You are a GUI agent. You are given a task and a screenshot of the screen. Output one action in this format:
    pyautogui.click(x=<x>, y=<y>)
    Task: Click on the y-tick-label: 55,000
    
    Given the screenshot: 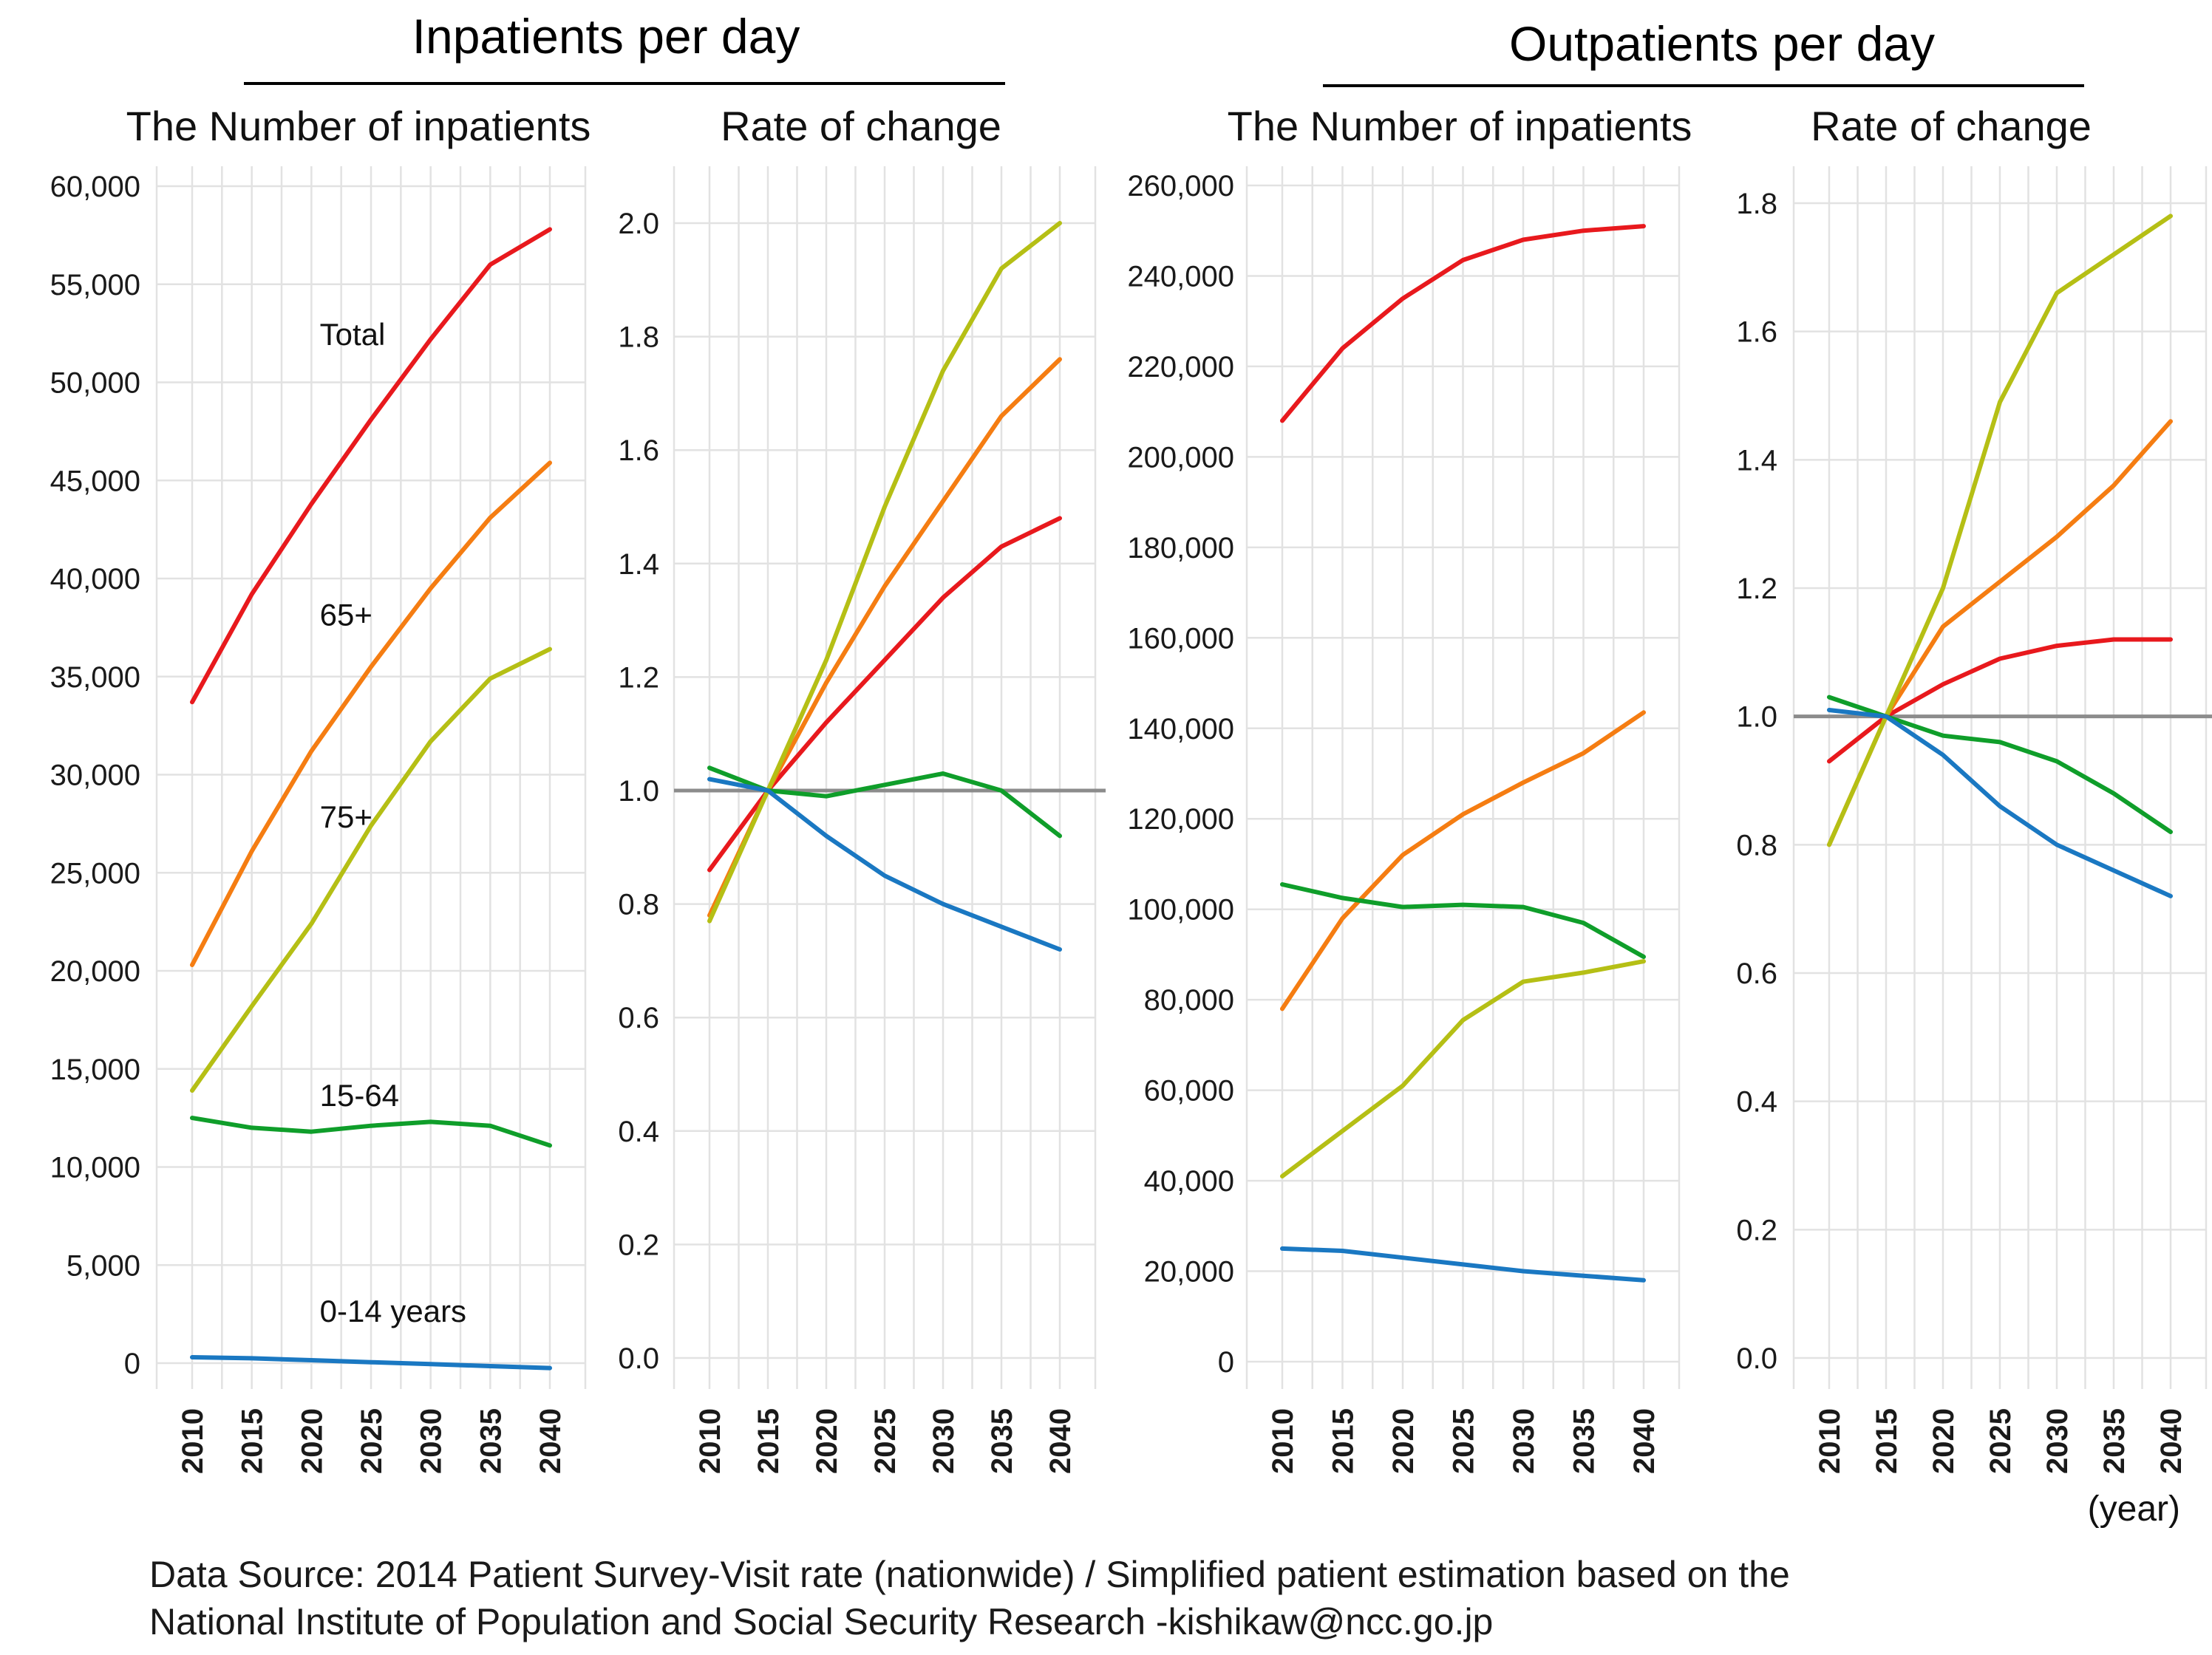 What is the action you would take?
    pyautogui.click(x=95, y=285)
    